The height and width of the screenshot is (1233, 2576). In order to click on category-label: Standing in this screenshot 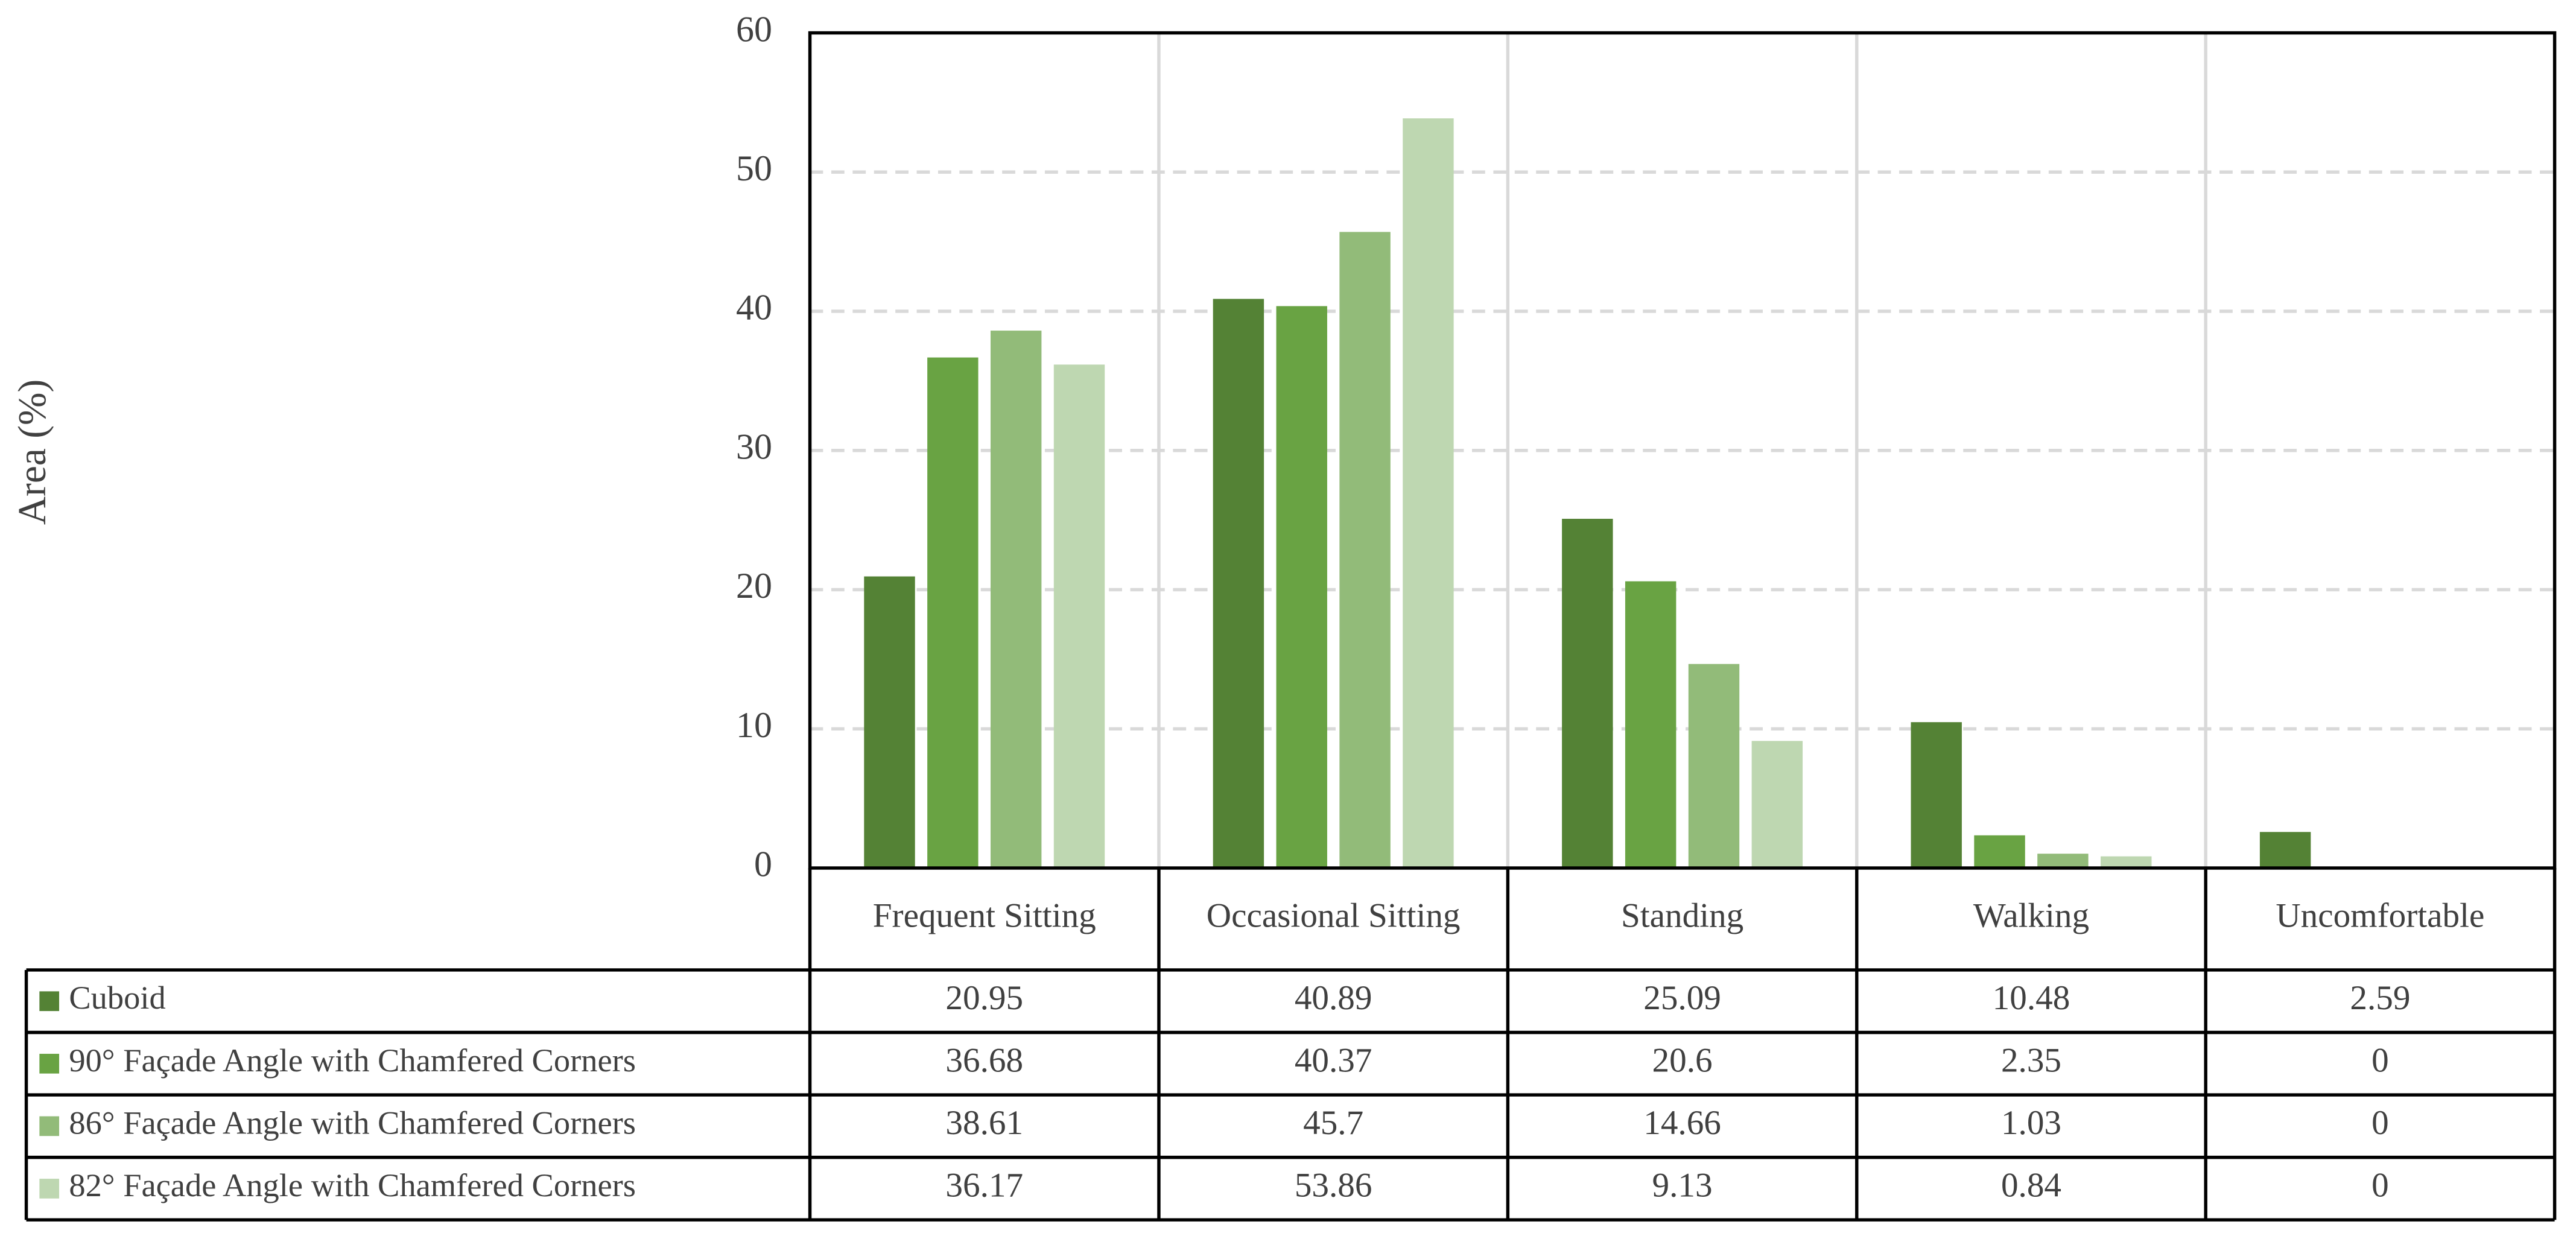, I will do `click(1682, 916)`.